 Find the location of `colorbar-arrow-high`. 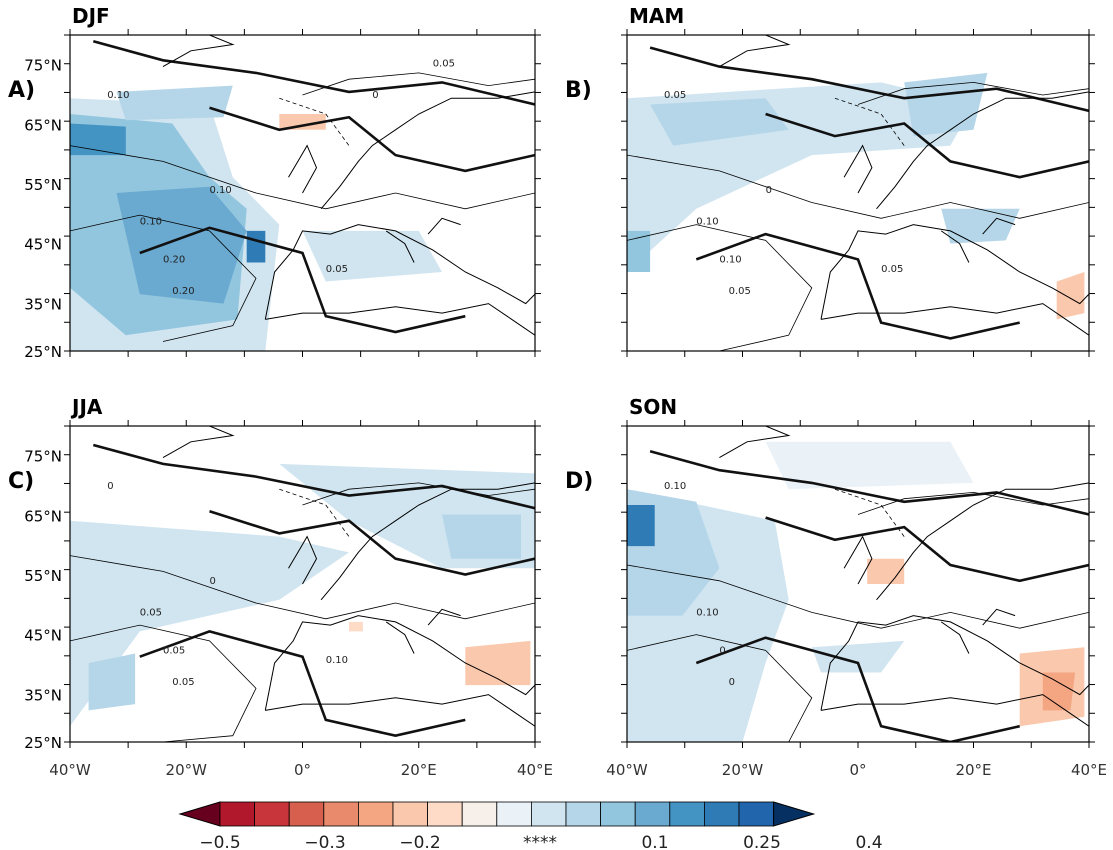

colorbar-arrow-high is located at coordinates (794, 814).